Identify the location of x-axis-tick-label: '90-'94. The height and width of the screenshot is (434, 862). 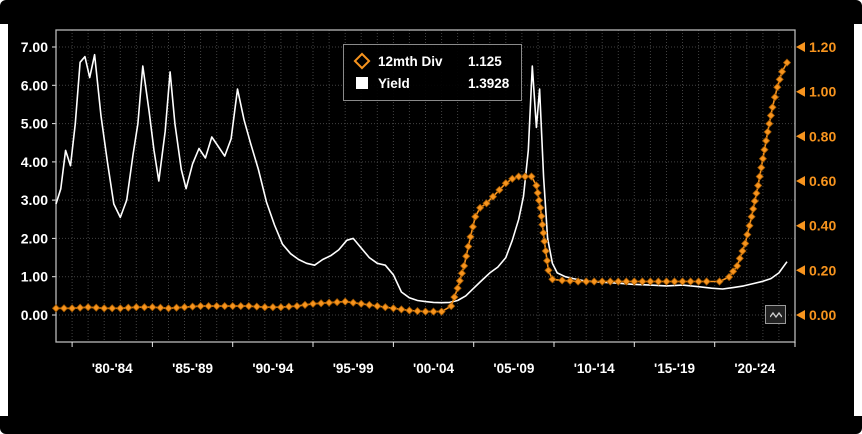
(272, 368).